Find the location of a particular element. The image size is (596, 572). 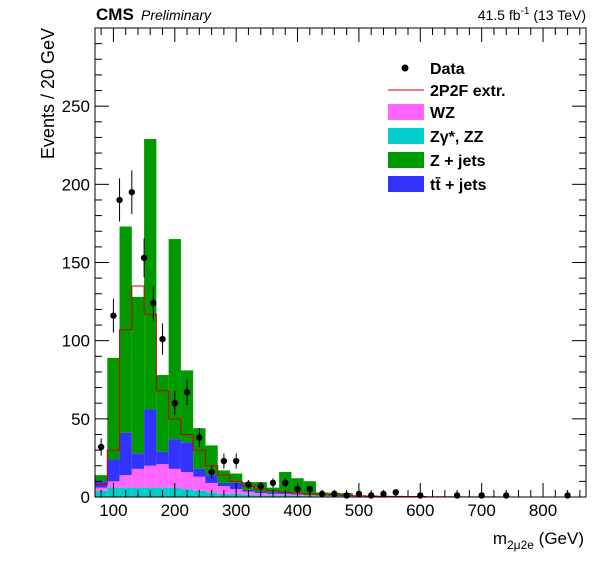

y-tick-label: 100 is located at coordinates (76, 341).